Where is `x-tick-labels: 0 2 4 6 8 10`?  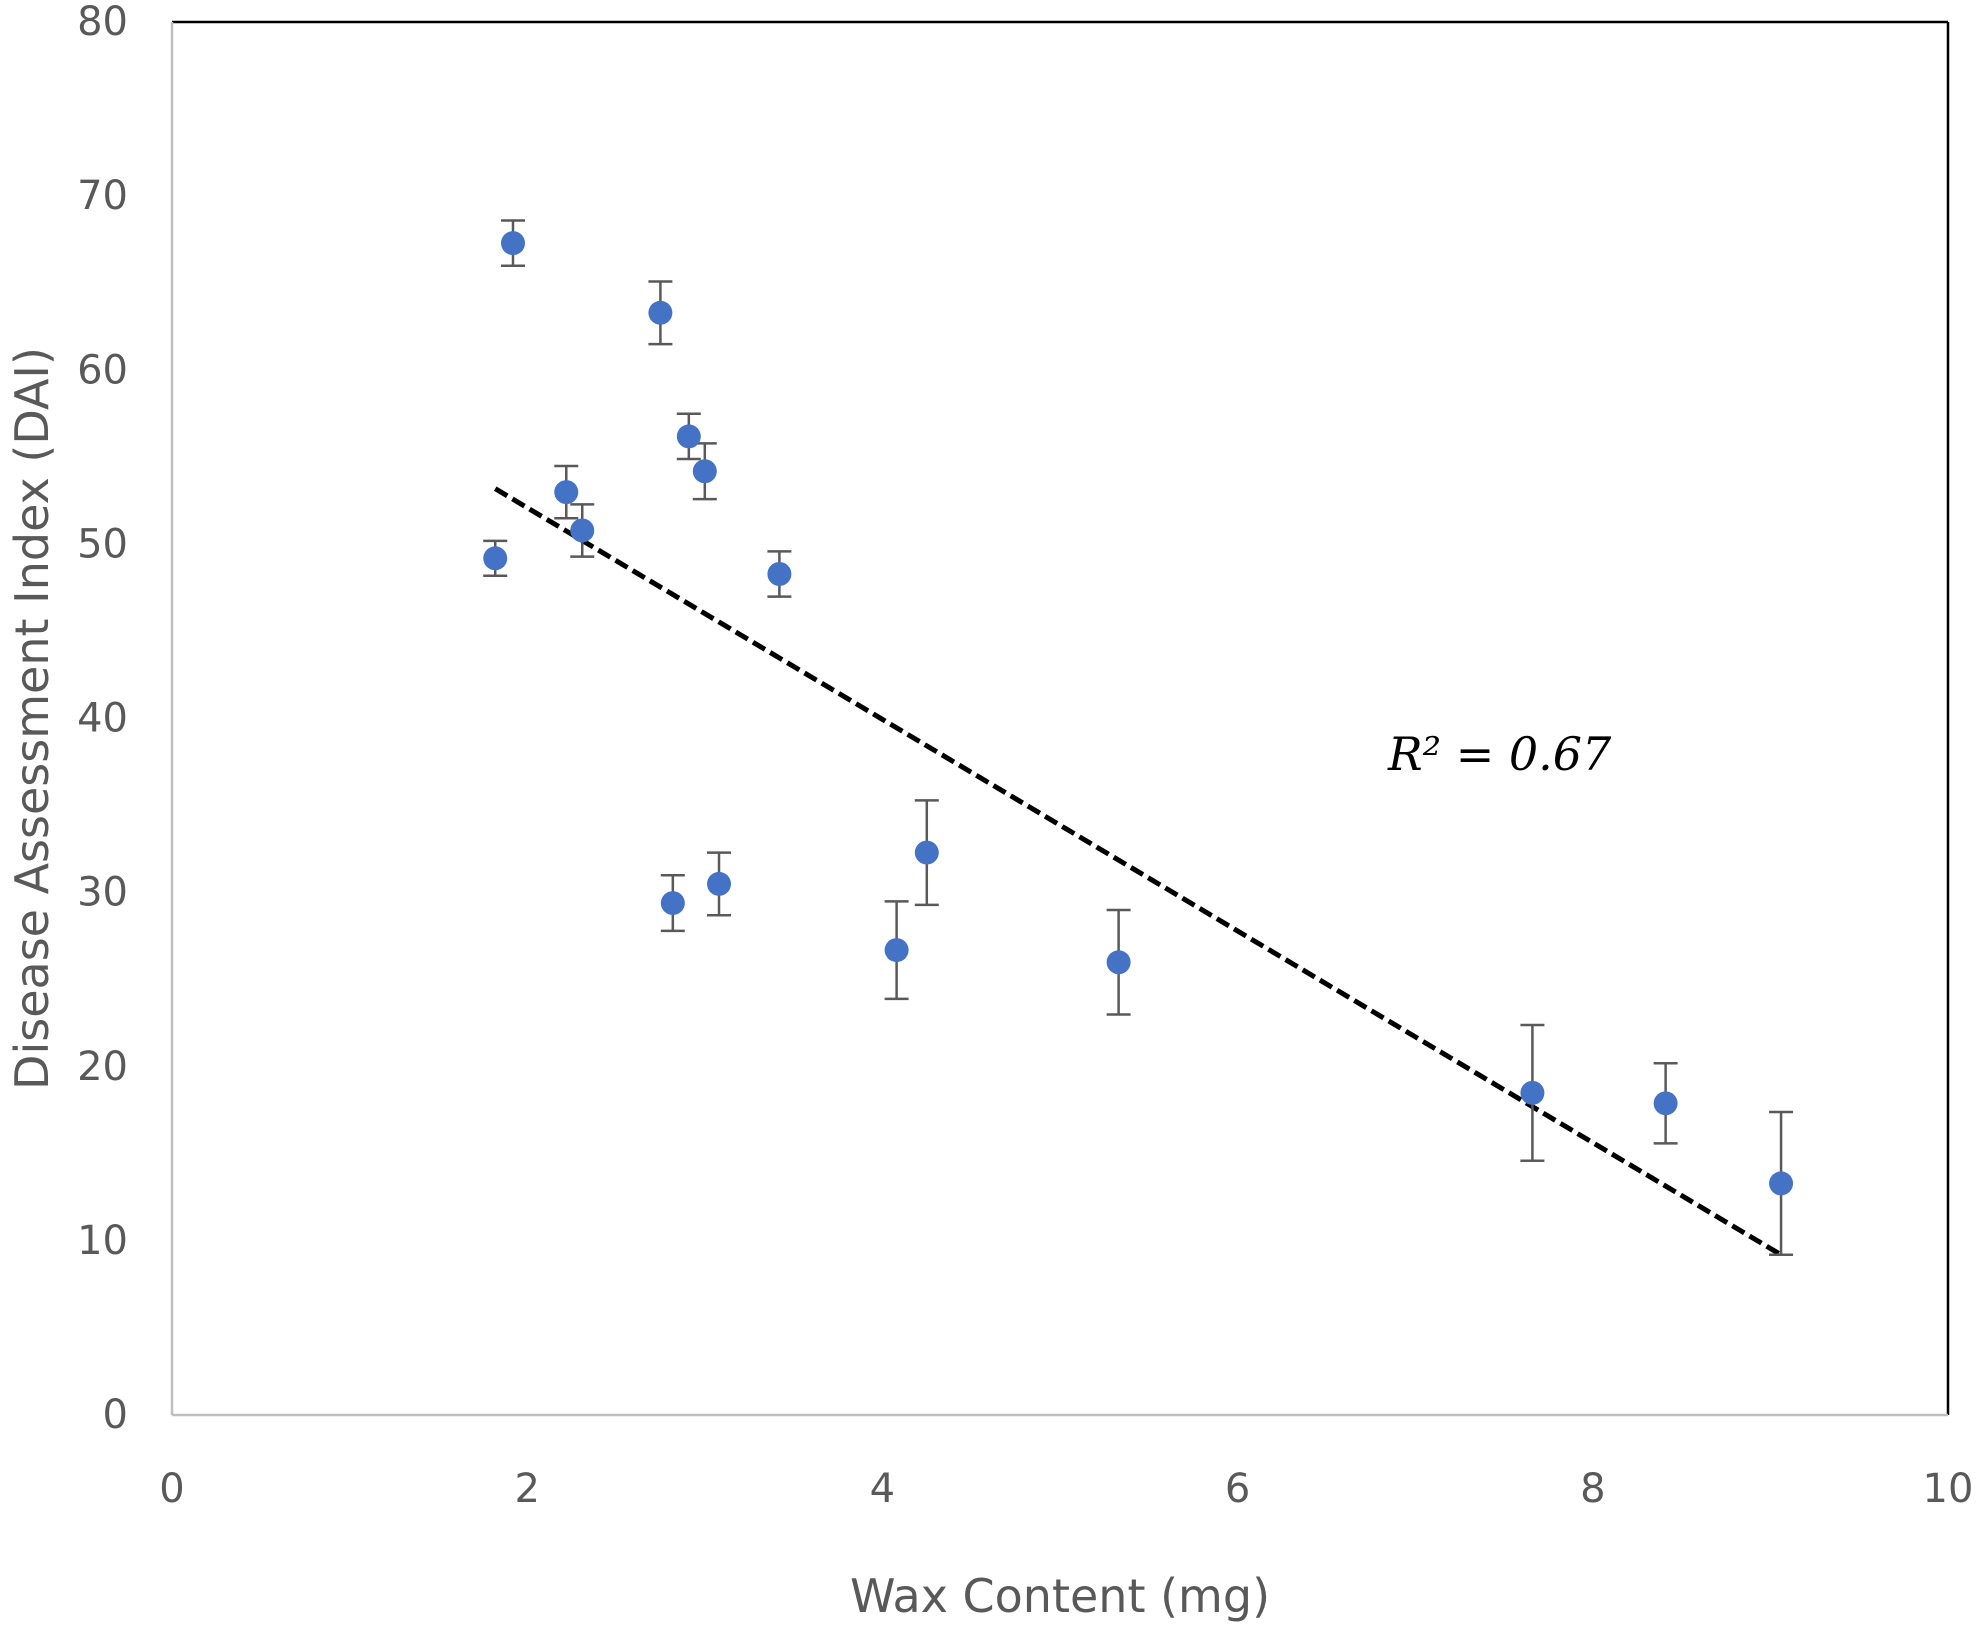 x-tick-labels: 0 2 4 6 8 10 is located at coordinates (1066, 1489).